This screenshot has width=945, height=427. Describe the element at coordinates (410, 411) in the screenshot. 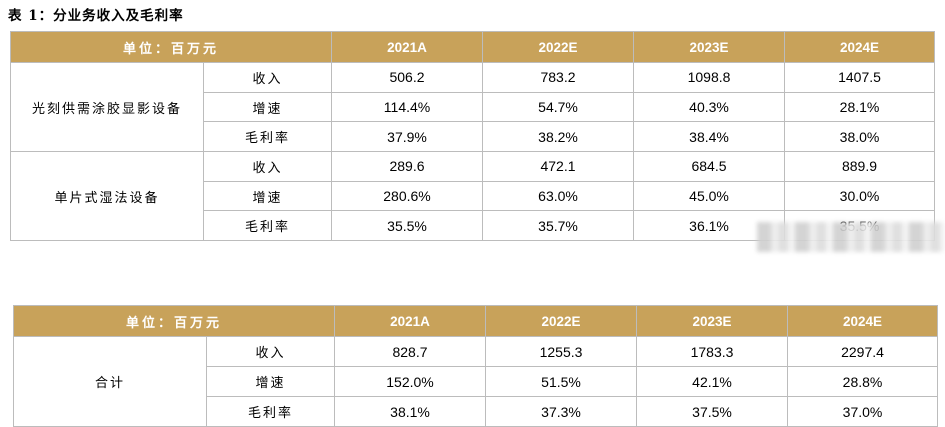

I see `value-cell: 38.1%` at that location.